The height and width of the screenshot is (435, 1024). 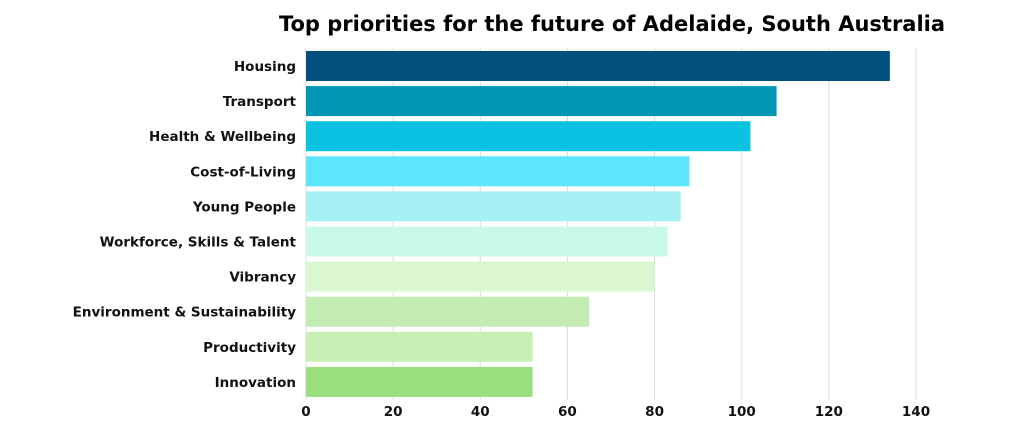 I want to click on x-tick-label: 80, so click(x=654, y=412).